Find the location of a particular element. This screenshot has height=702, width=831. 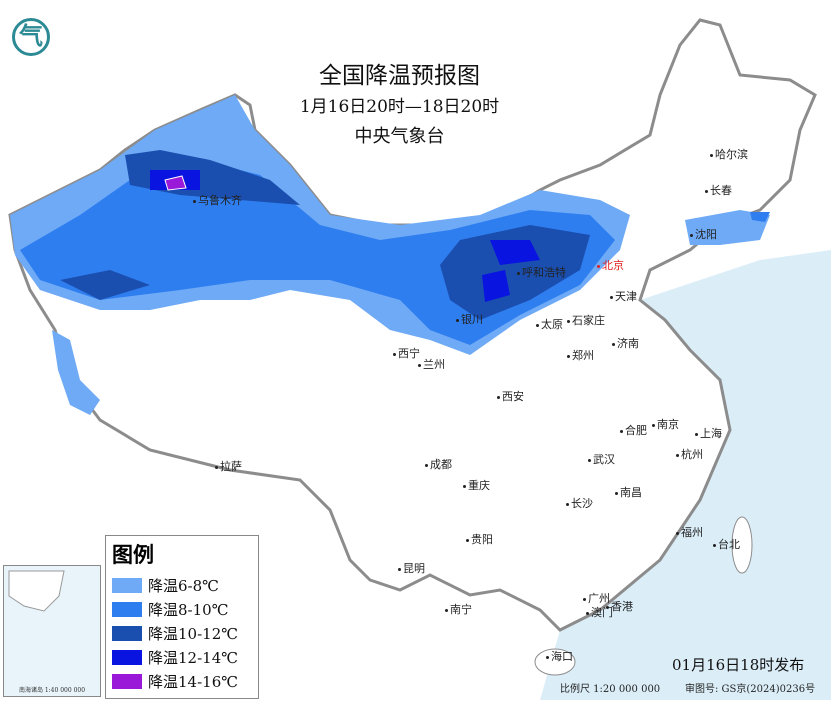

forecast-period: 1月16日20时—18日20时 is located at coordinates (399, 107).